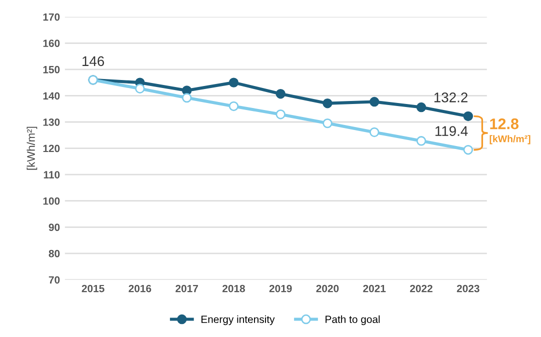  Describe the element at coordinates (93, 61) in the screenshot. I see `data-label: 146` at that location.